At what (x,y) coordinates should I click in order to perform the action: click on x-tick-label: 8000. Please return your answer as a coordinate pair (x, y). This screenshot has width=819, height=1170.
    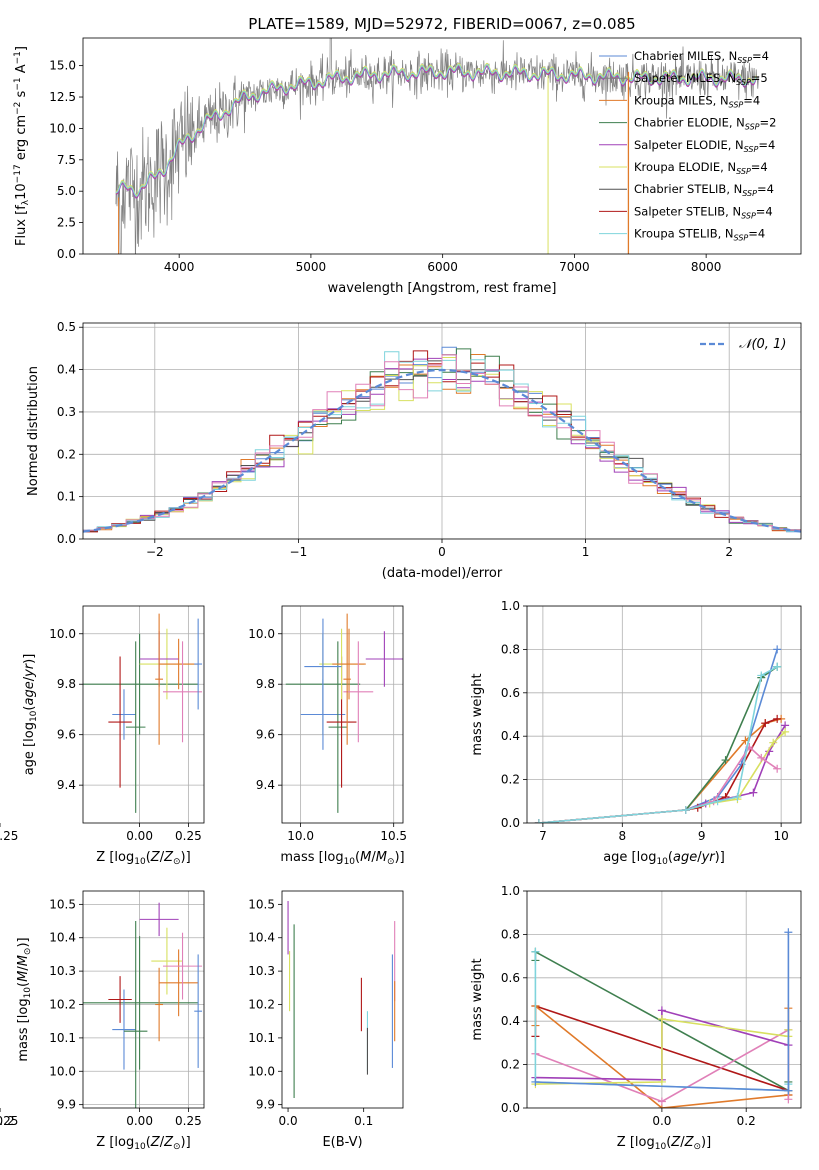
    Looking at the image, I should click on (706, 267).